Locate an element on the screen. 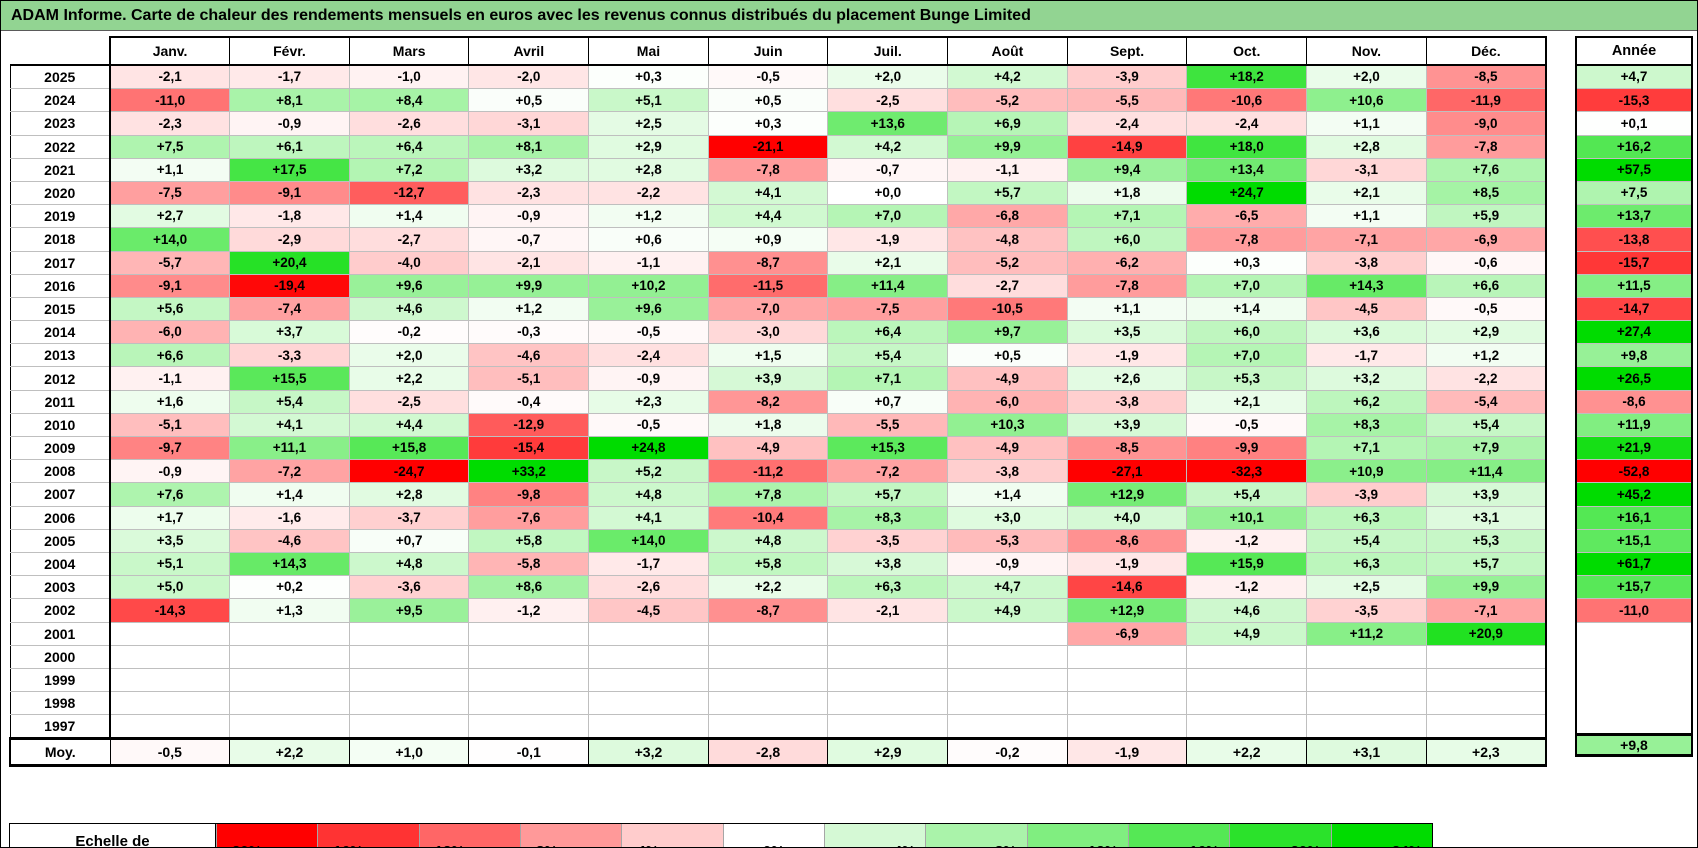 The image size is (1698, 848). heatmap-cell: -2,6 is located at coordinates (648, 587).